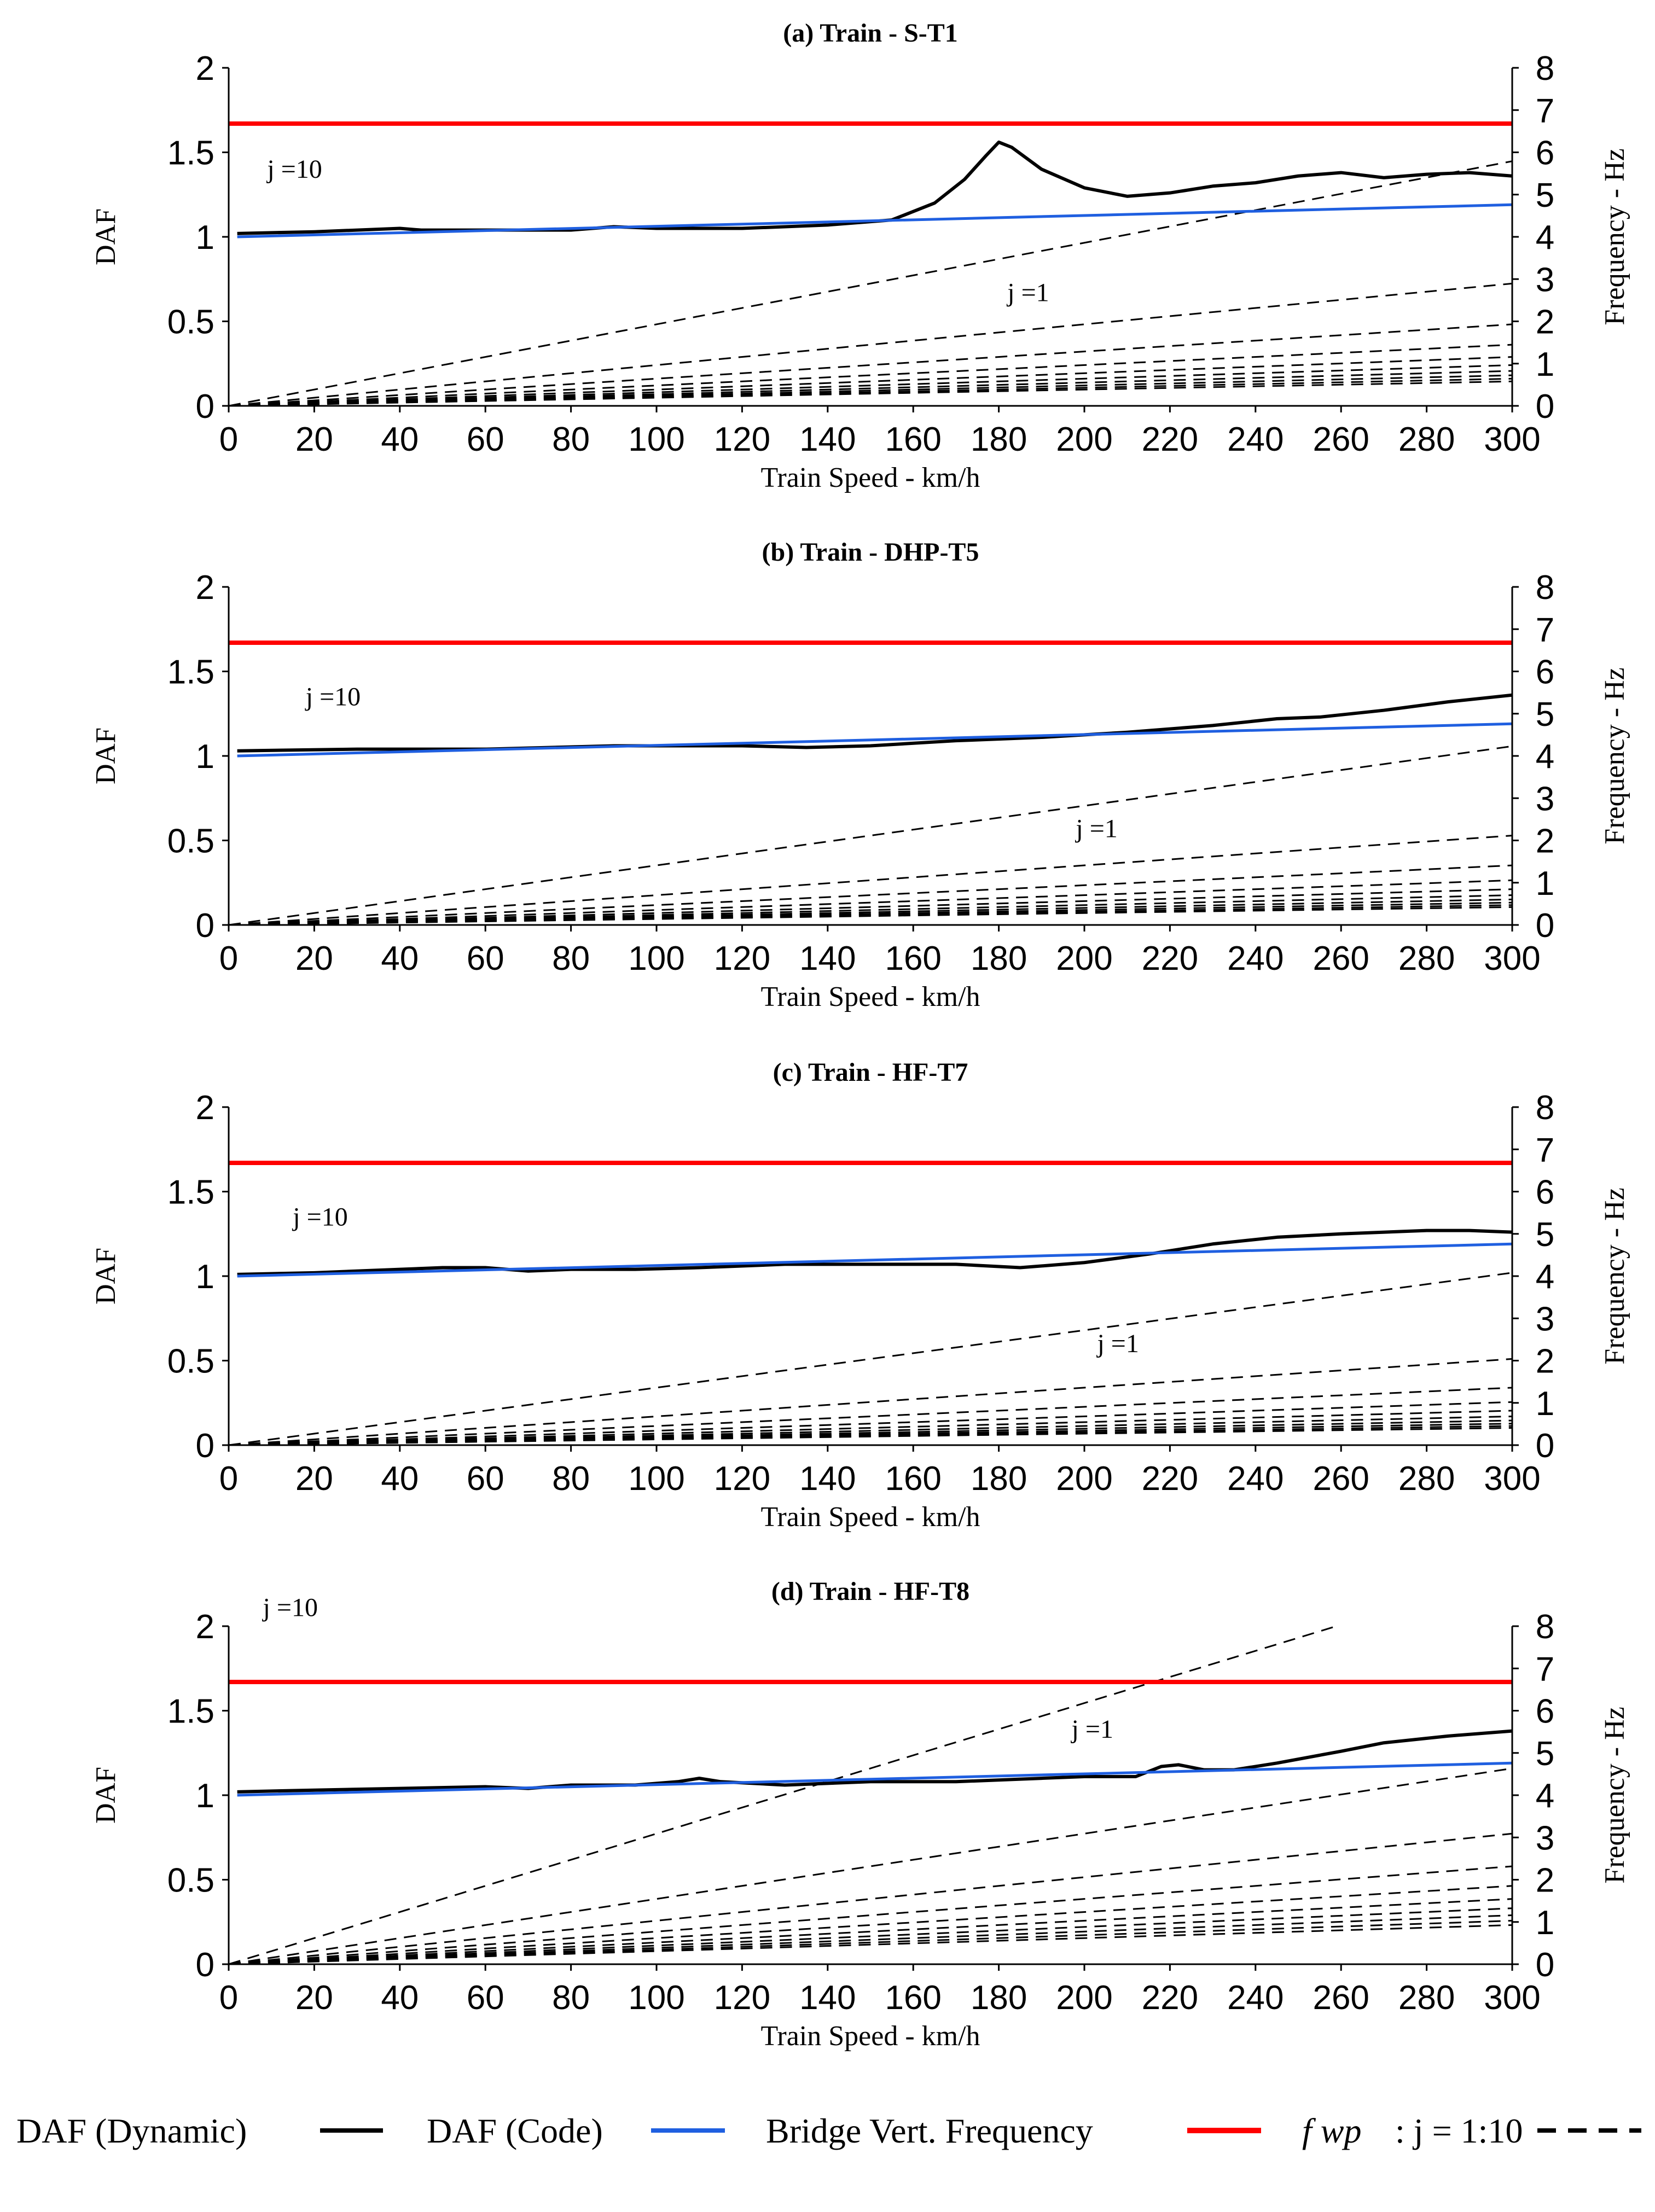  What do you see at coordinates (191, 1881) in the screenshot?
I see `y-tick-label: 0.5` at bounding box center [191, 1881].